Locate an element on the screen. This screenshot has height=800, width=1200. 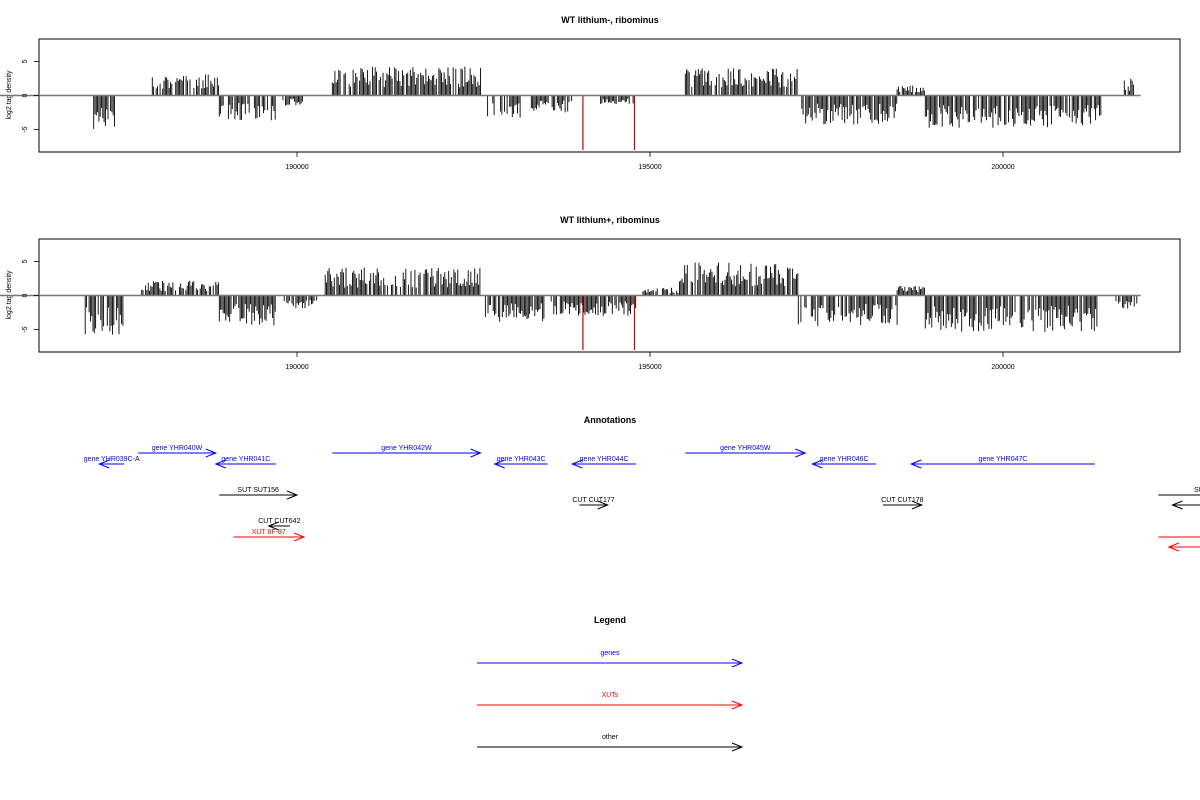
annotation-feature: gene YHR043C is located at coordinates (520, 462).